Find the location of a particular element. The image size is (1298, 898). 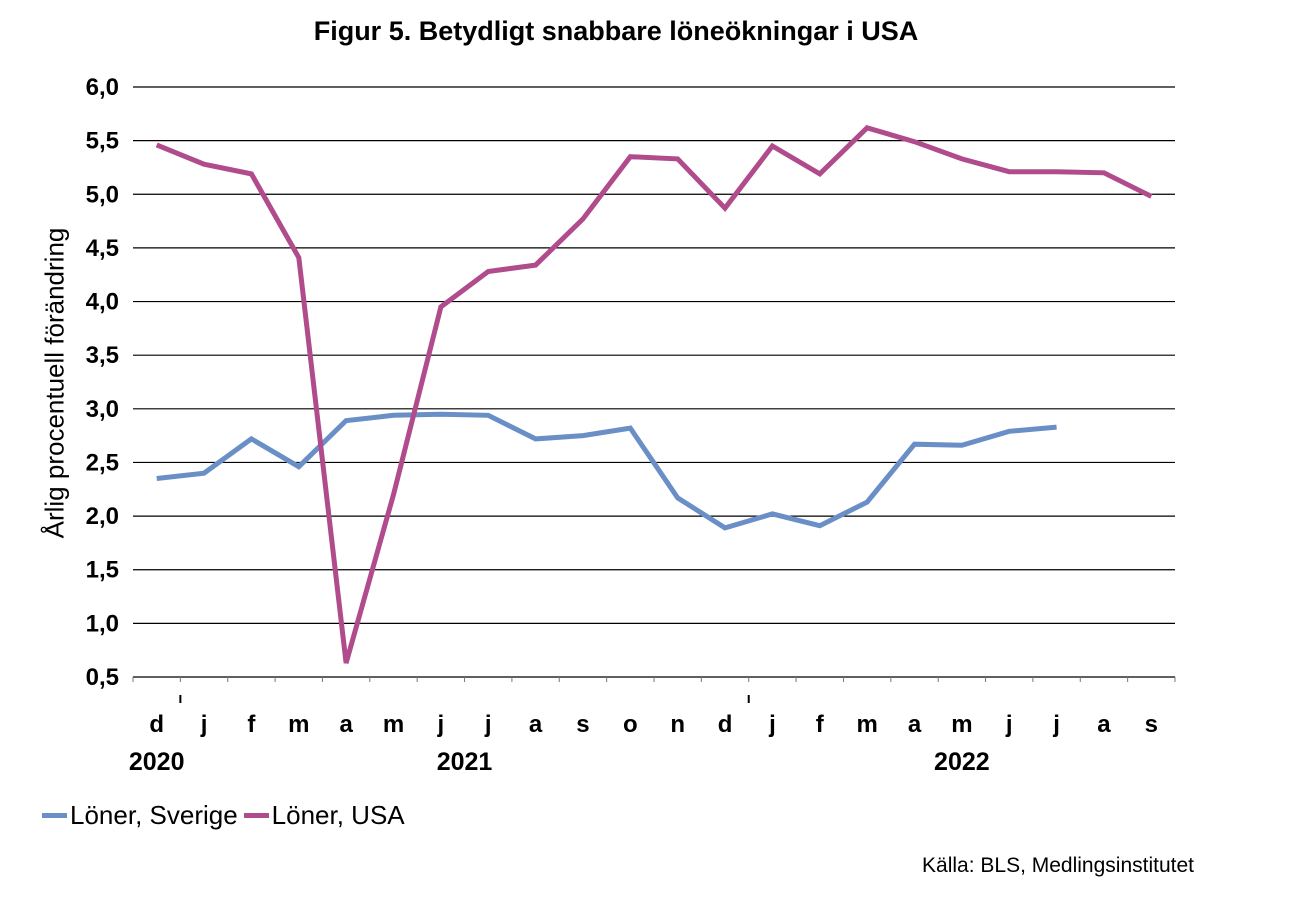

x-tick-label: o is located at coordinates (630, 724).